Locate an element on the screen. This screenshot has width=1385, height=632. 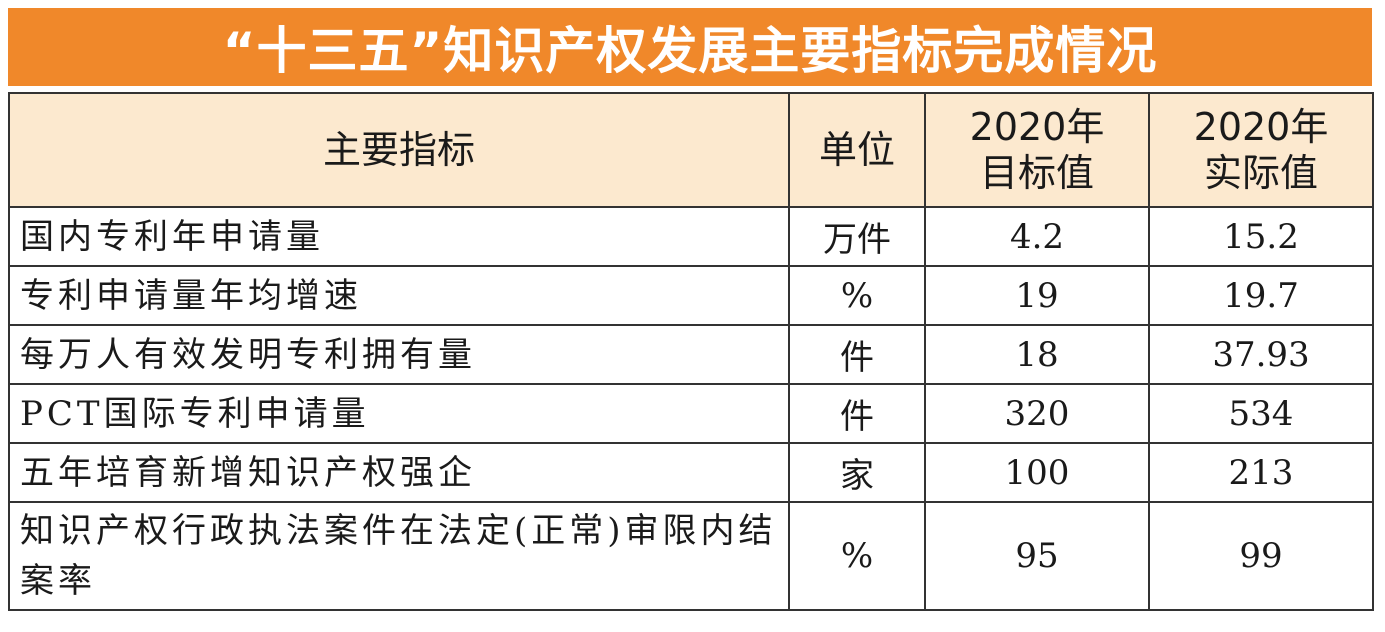
target-cell: 4.2 is located at coordinates (1037, 236).